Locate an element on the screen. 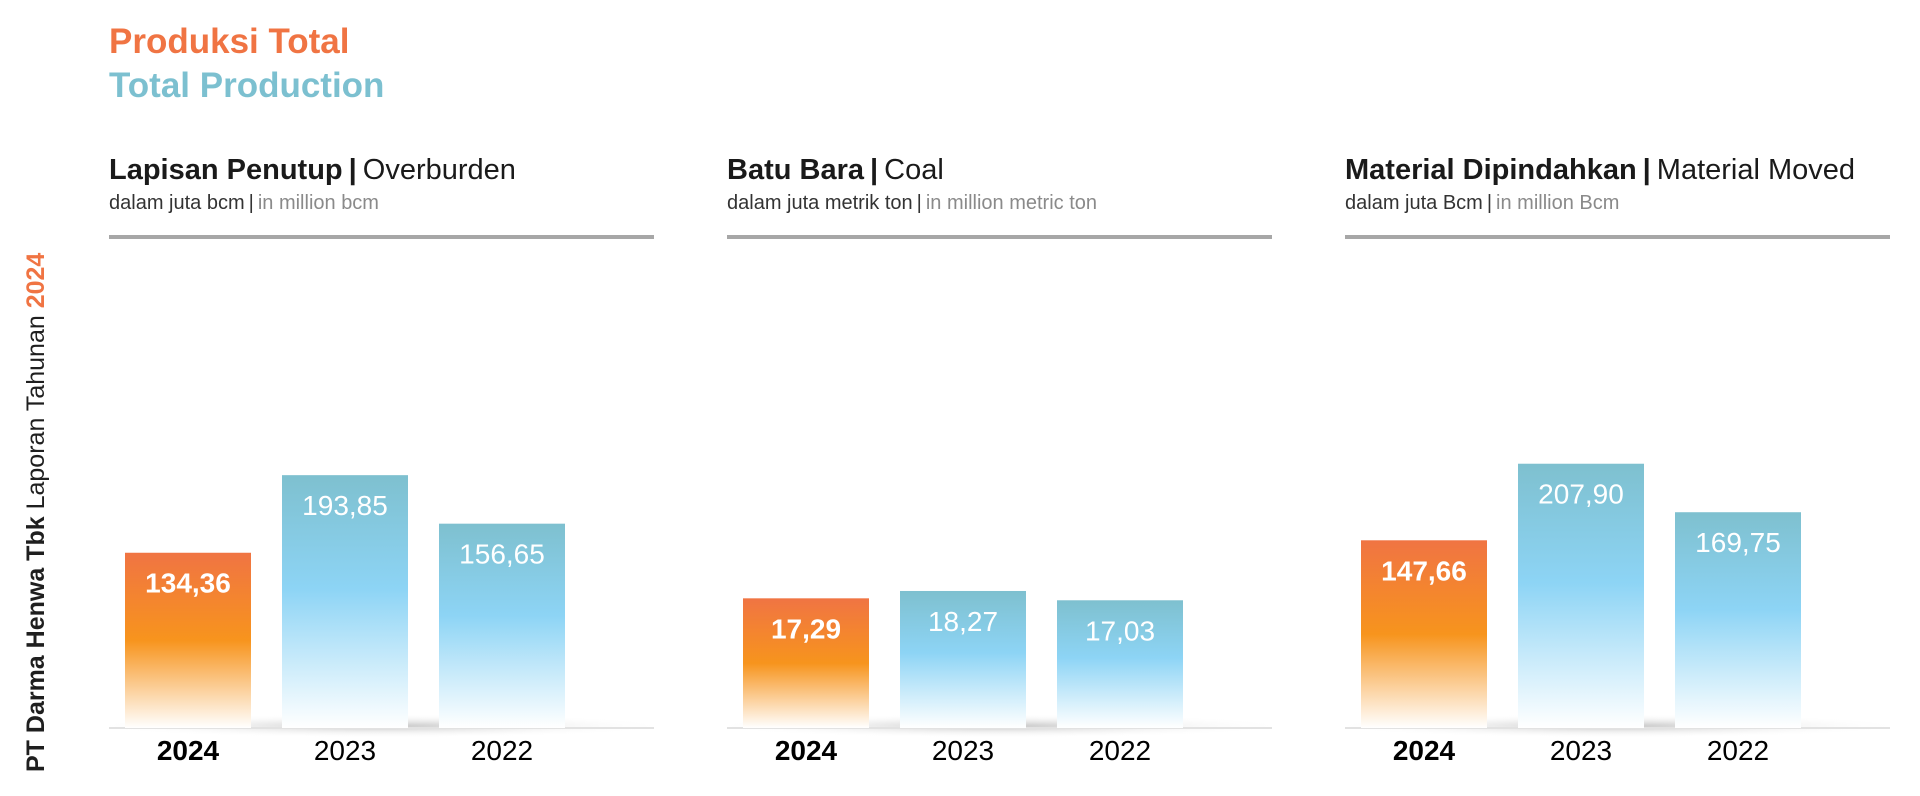 Image resolution: width=1920 pixels, height=796 pixels. chart-title-bold: Material Dipindahkan is located at coordinates (1491, 170).